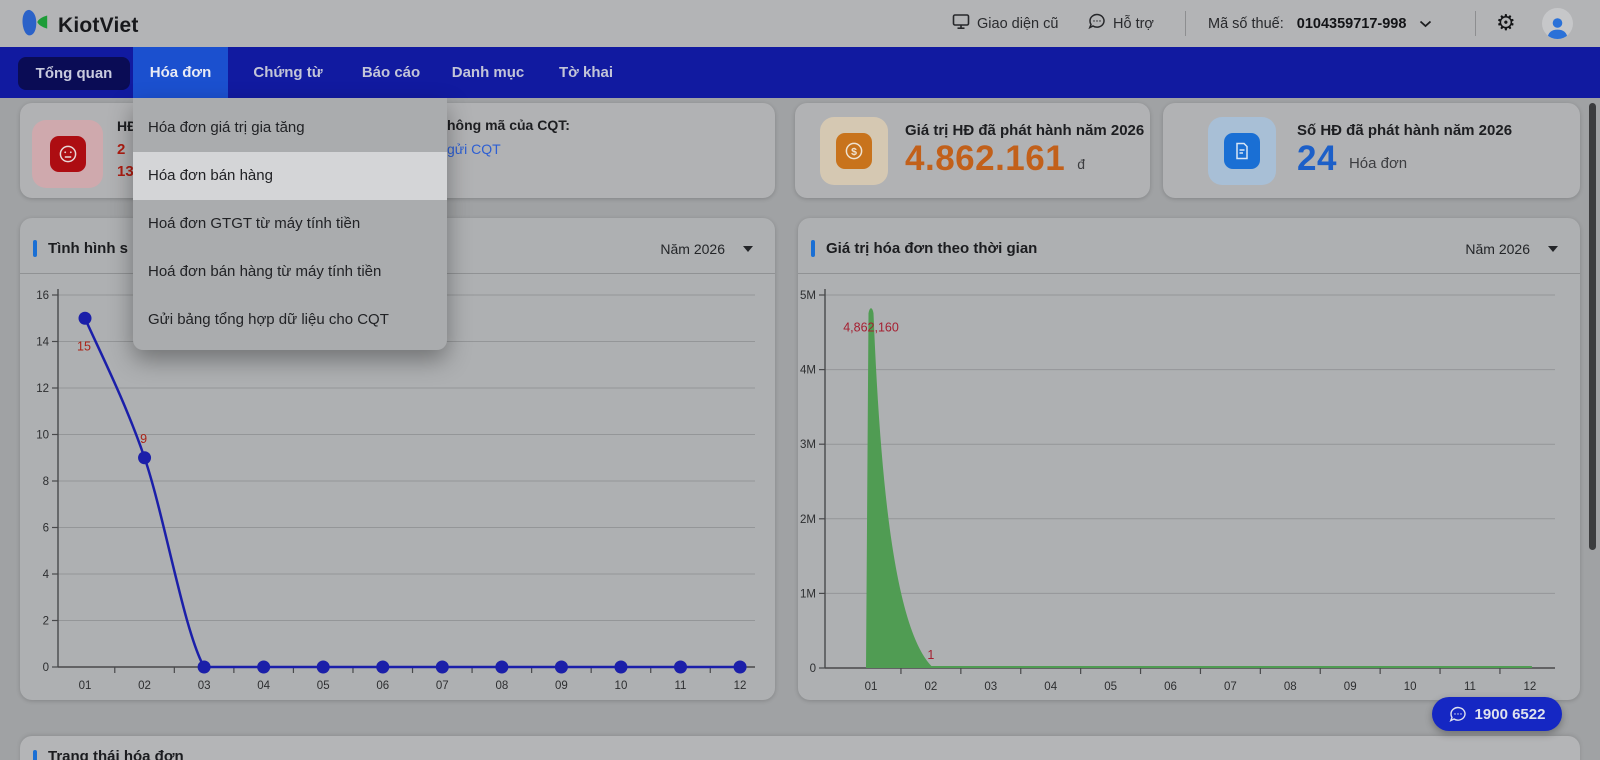 This screenshot has height=760, width=1600. I want to click on menu-item-hoa-don-ban-hang: Hóa đơn bán hàng, so click(290, 176).